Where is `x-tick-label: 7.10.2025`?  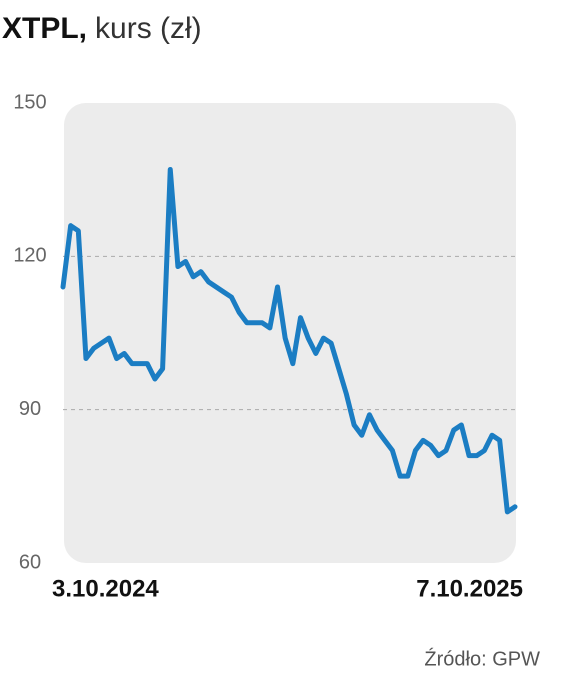 x-tick-label: 7.10.2025 is located at coordinates (469, 588).